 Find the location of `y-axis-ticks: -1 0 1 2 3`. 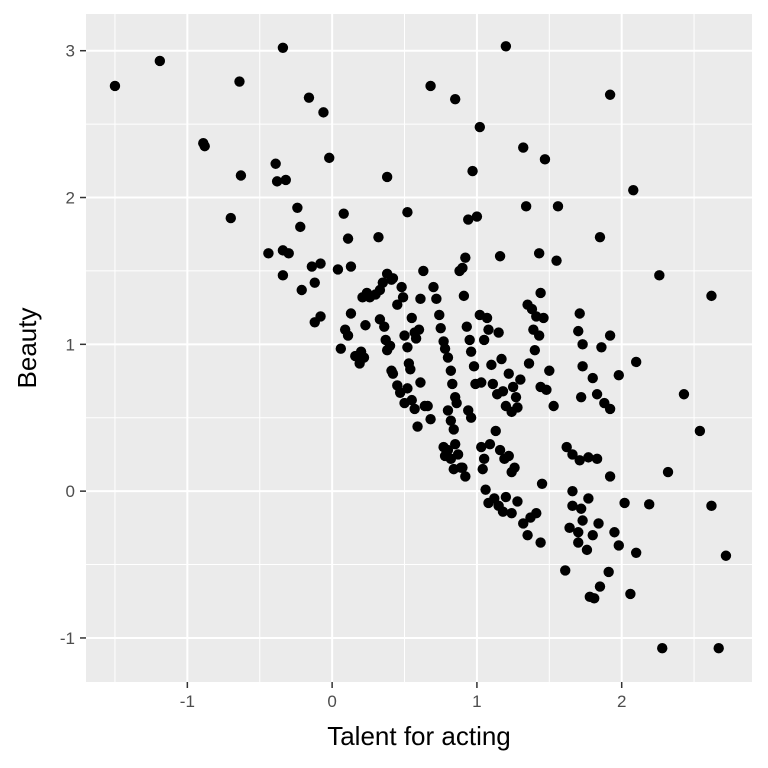

y-axis-ticks: -1 0 1 2 3 is located at coordinates (73, 345).